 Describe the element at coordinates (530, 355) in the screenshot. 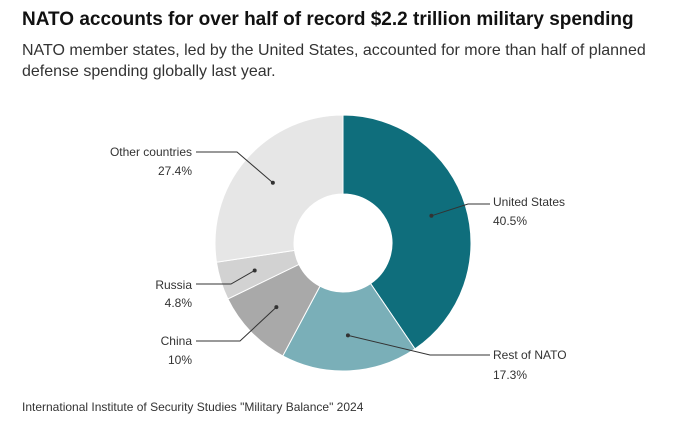

I see `label-rest-of-nato: Rest of NATO` at that location.